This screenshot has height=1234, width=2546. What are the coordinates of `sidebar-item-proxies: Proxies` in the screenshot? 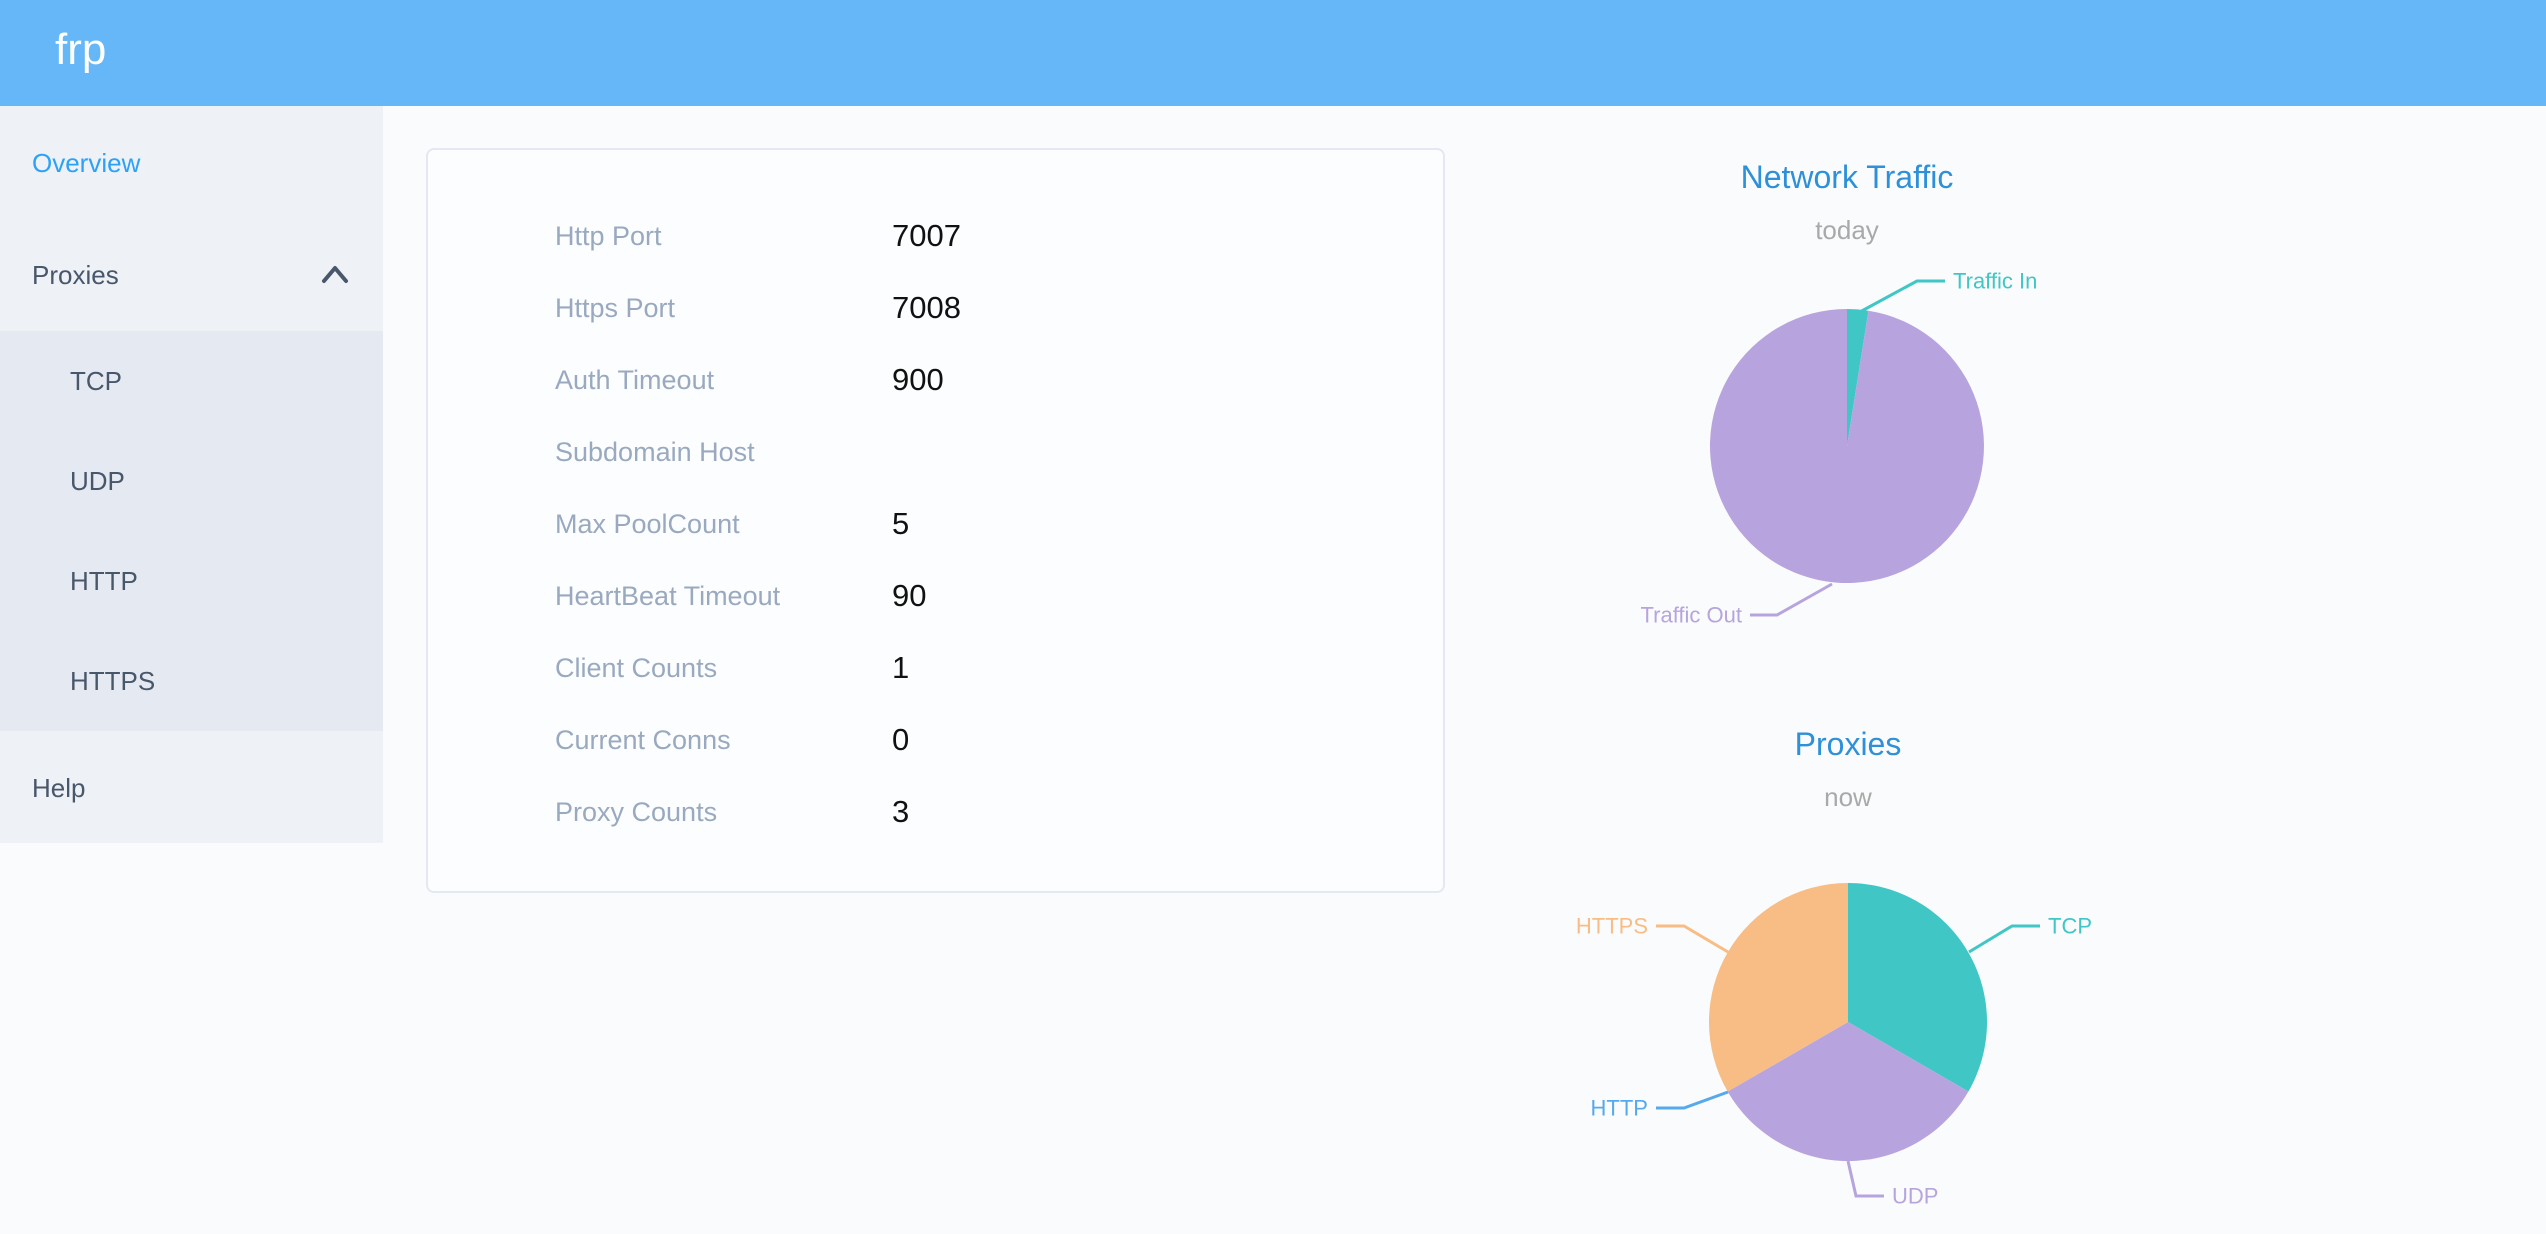 It's located at (207, 275).